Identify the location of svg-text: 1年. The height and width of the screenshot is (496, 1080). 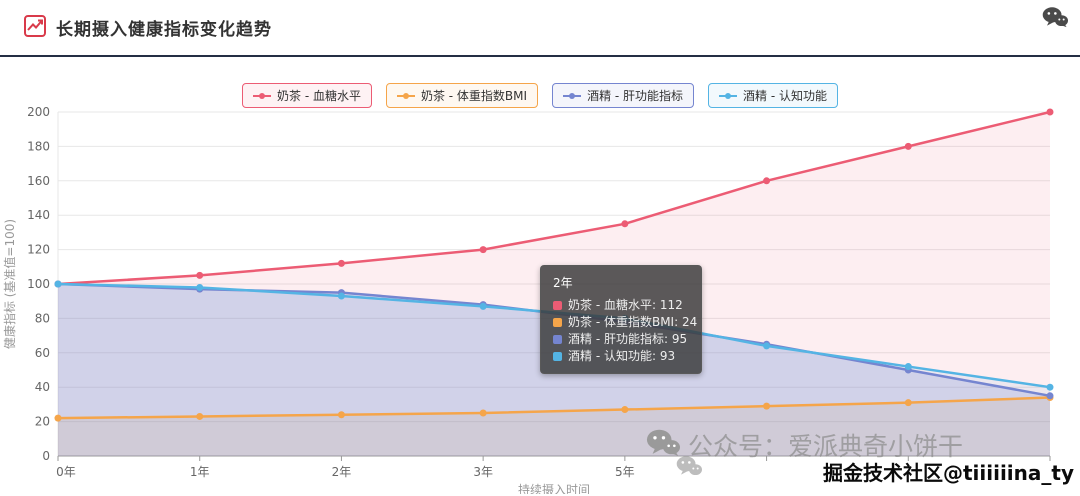
(200, 472).